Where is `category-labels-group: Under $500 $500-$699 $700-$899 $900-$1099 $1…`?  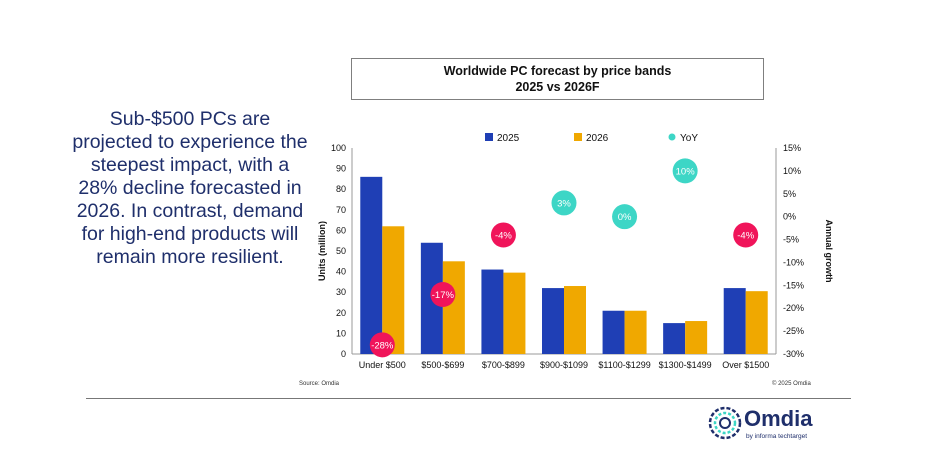 category-labels-group: Under $500 $500-$699 $700-$899 $900-$1099 $1… is located at coordinates (564, 365).